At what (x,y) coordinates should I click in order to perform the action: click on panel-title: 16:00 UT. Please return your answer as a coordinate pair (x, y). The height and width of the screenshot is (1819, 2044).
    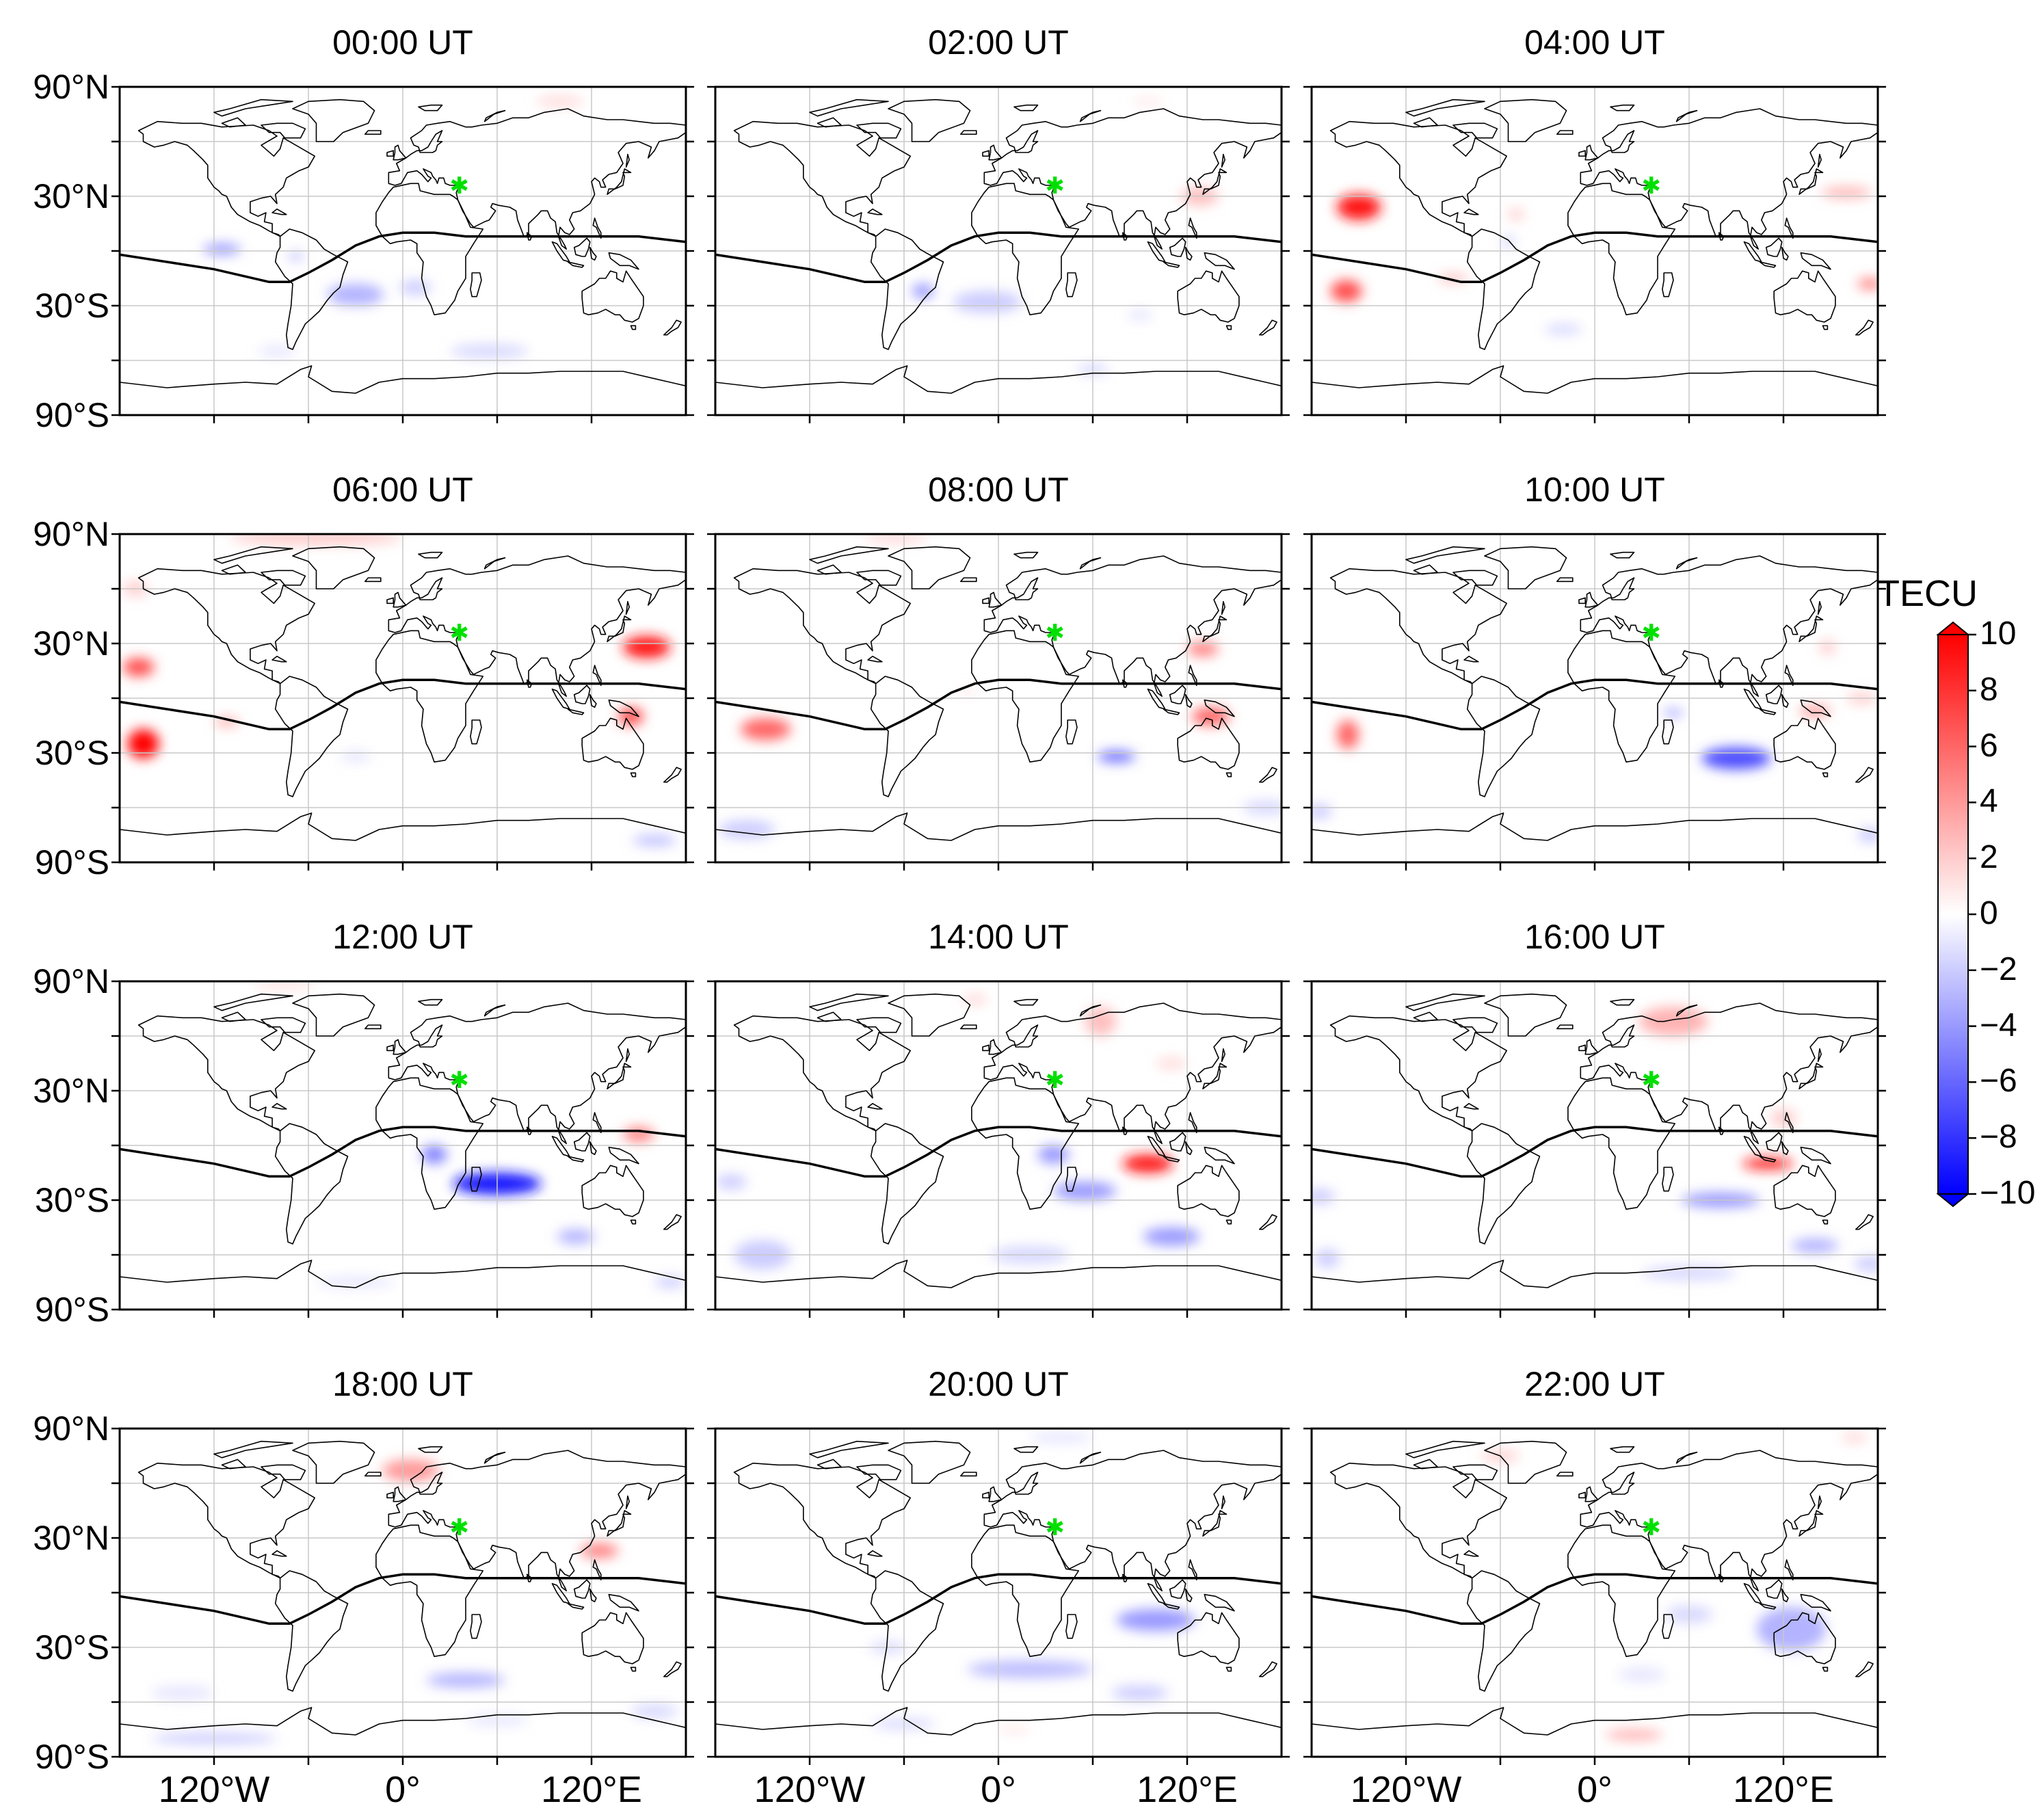
    Looking at the image, I should click on (1594, 937).